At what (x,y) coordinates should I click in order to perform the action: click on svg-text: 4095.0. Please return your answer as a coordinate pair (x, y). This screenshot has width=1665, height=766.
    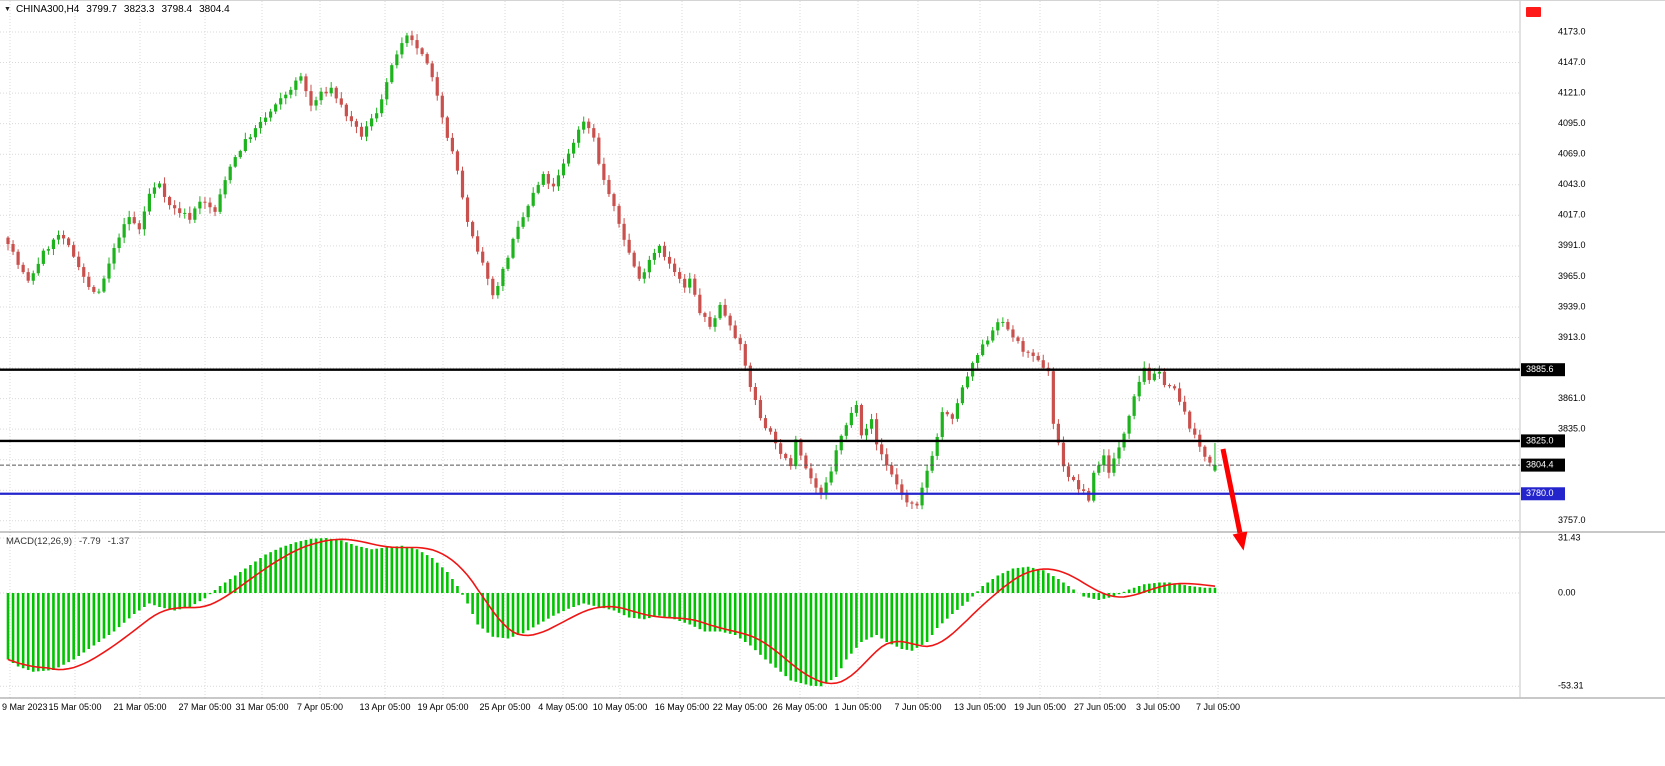
    Looking at the image, I should click on (1572, 123).